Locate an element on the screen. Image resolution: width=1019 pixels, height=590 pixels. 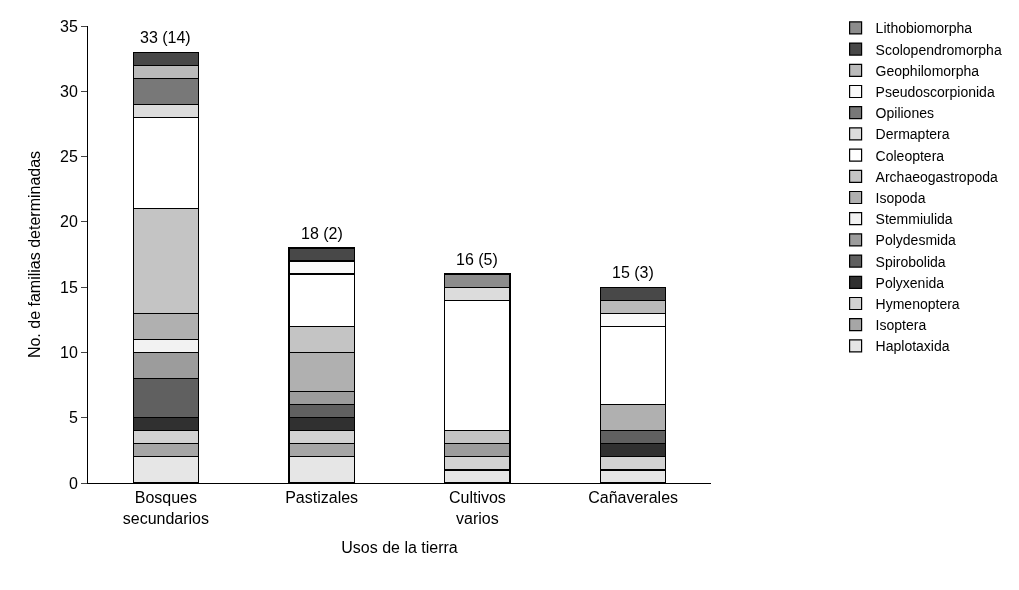
total-label: 16 (5) is located at coordinates (477, 259).